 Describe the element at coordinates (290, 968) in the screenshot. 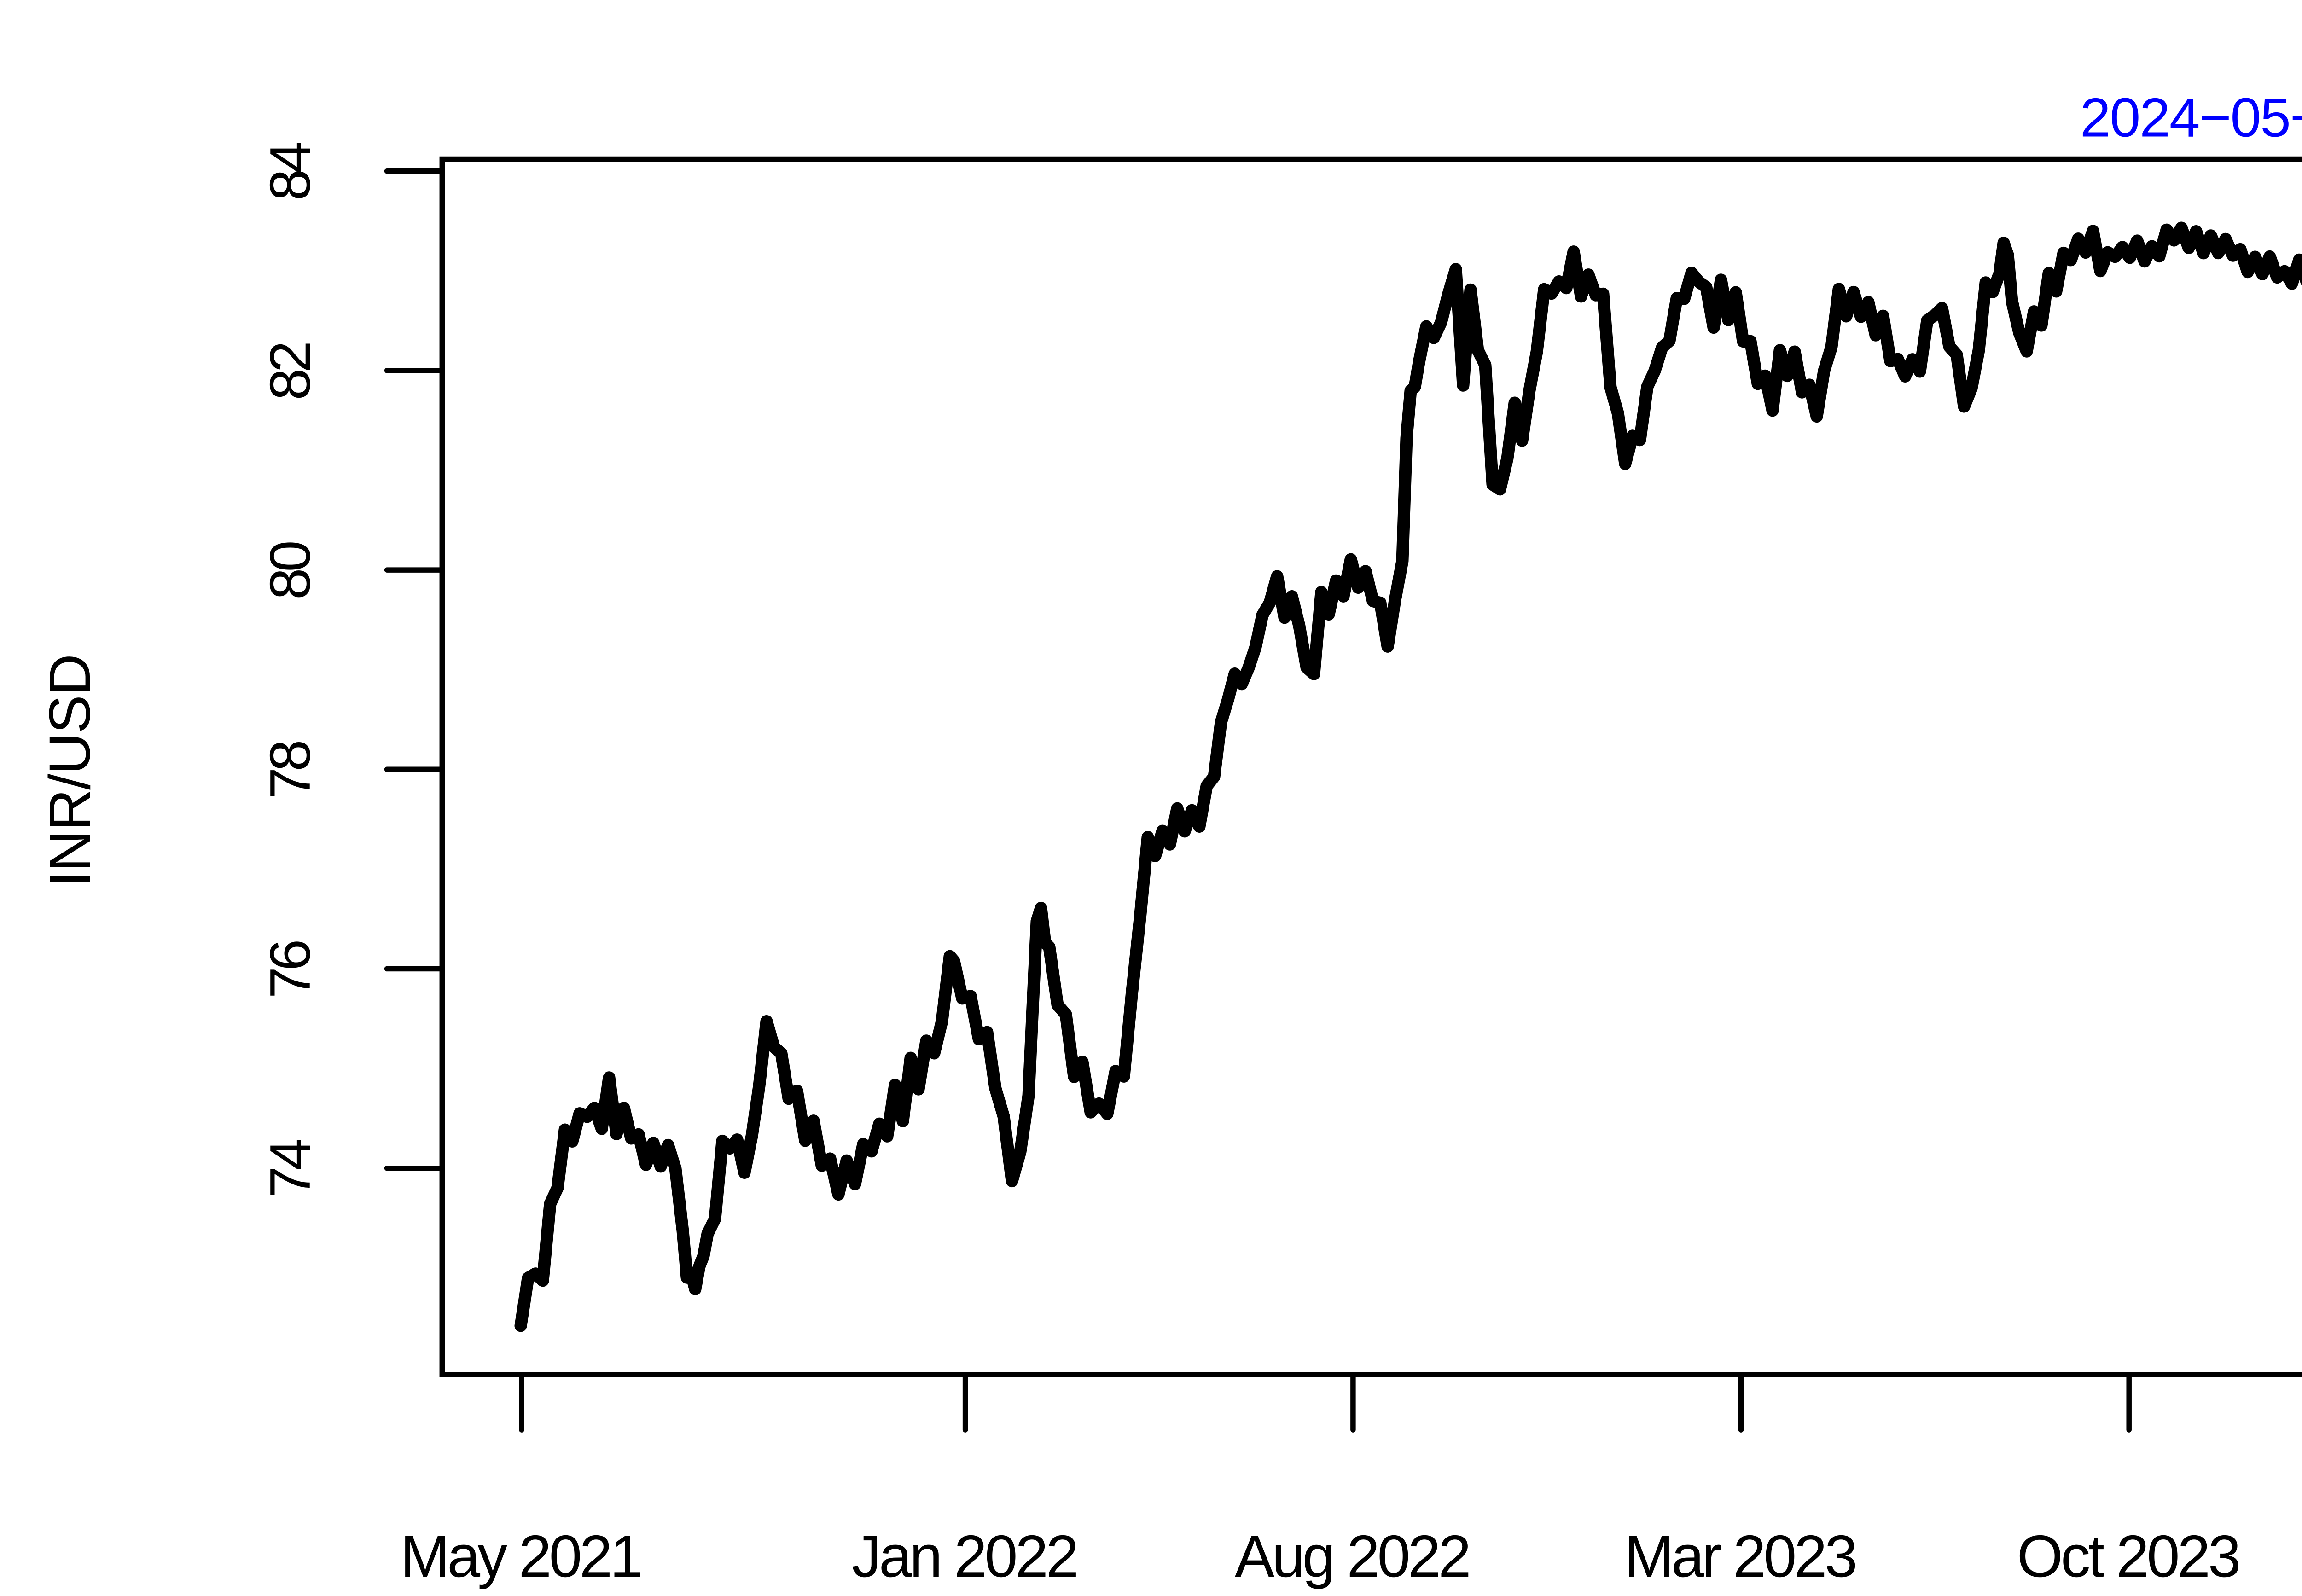

I see `svg-text: 76` at that location.